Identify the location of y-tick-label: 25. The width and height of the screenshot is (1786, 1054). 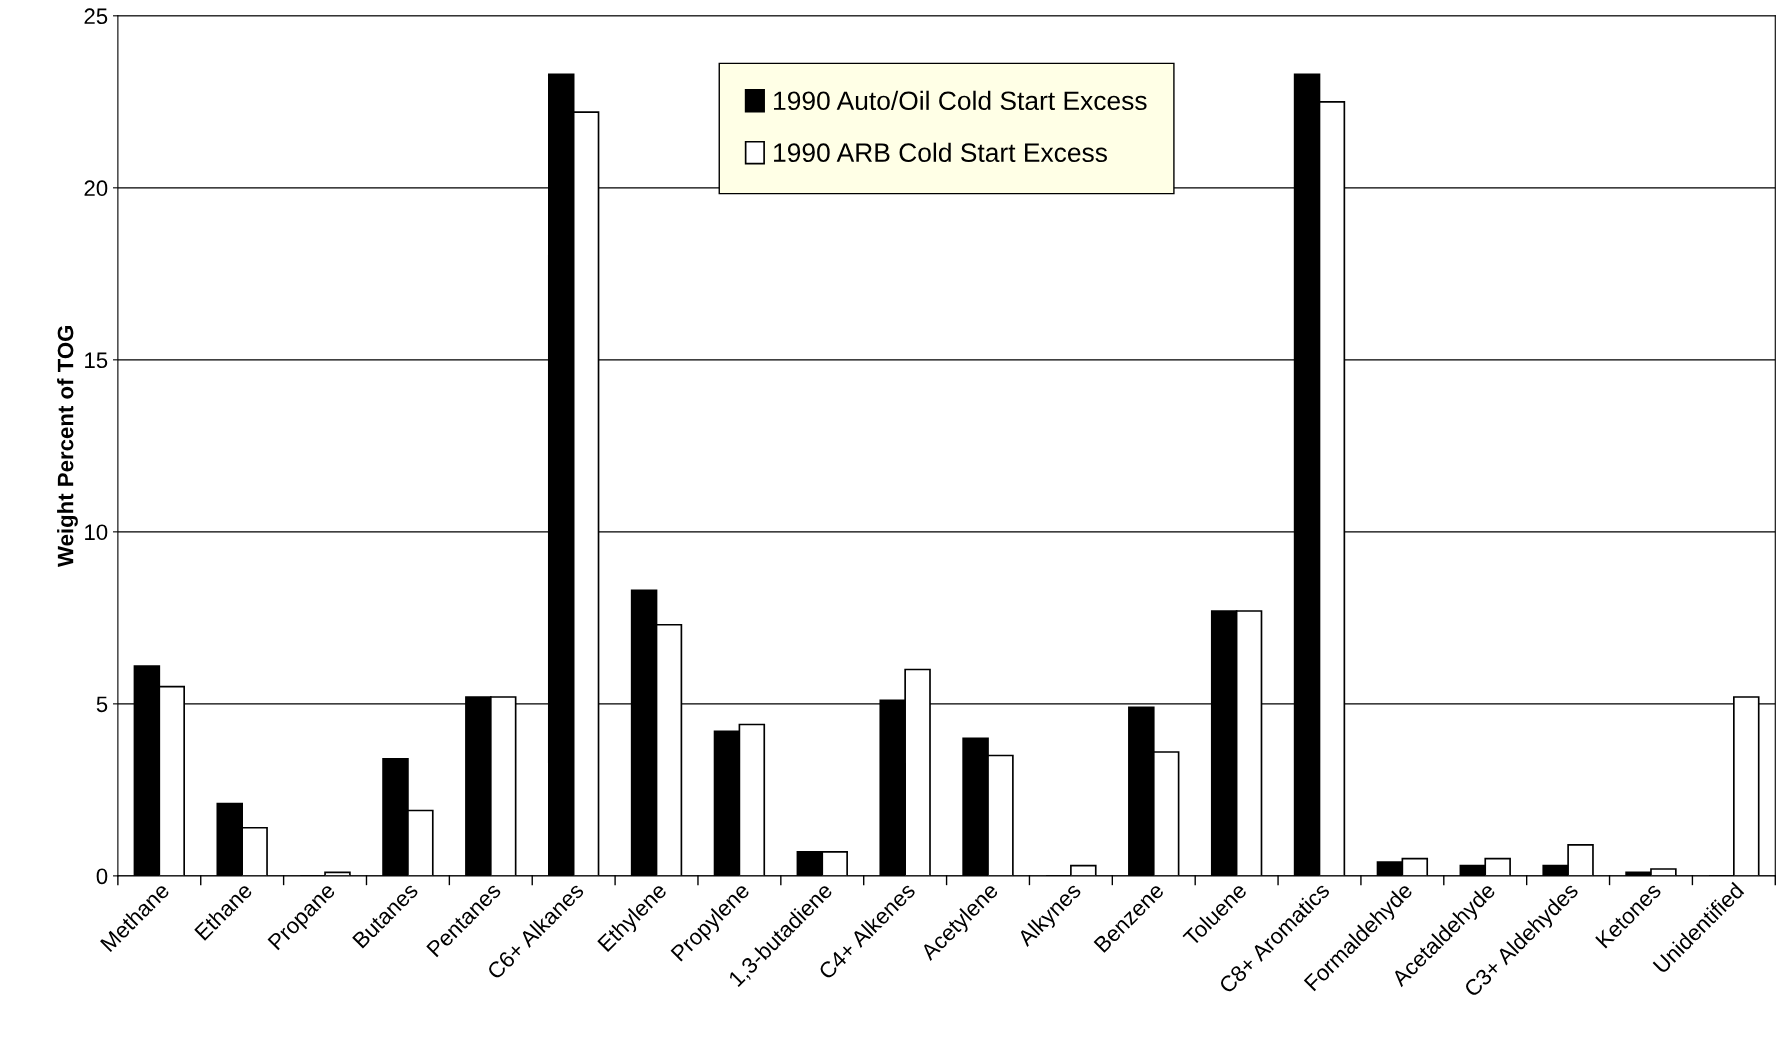
(96, 16).